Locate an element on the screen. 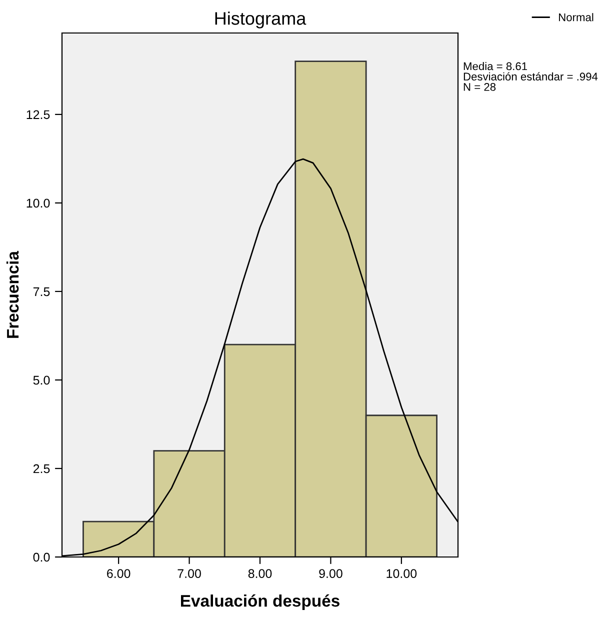 The image size is (610, 618). y-tick-label: 12.5 is located at coordinates (38, 115).